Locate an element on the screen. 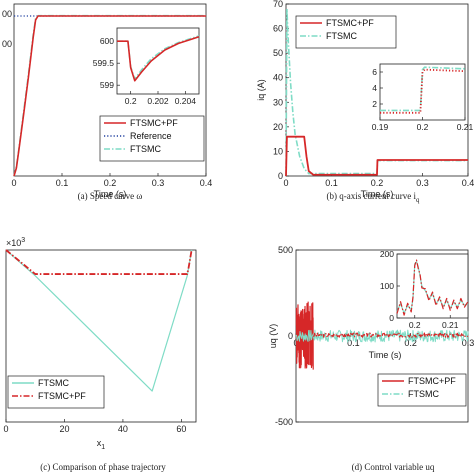  chart-b-inset-ytick-label: 6 is located at coordinates (374, 72).